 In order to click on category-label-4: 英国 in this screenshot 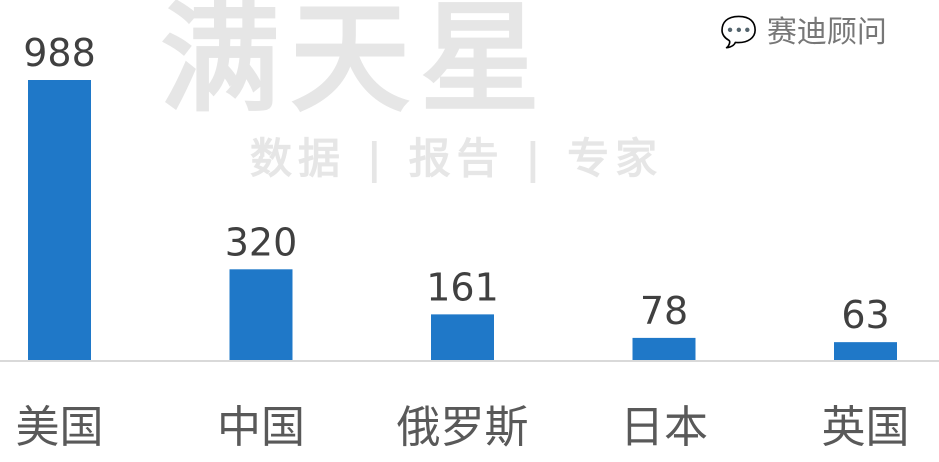, I will do `click(866, 427)`.